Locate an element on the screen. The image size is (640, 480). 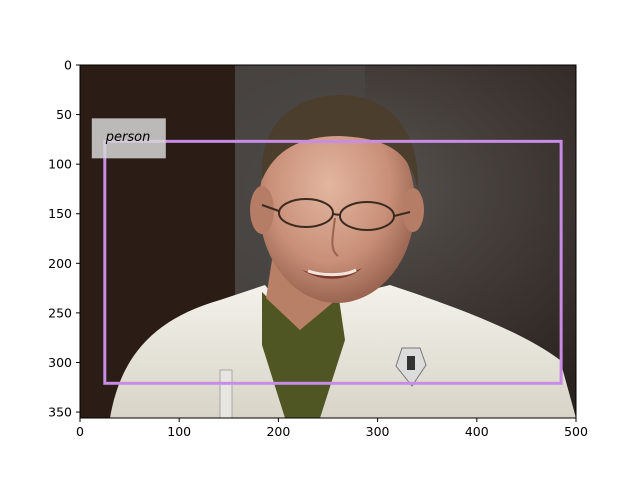
y-tick-label: 50 is located at coordinates (64, 114).